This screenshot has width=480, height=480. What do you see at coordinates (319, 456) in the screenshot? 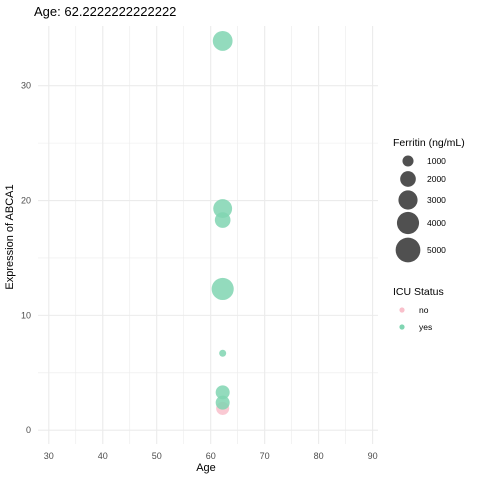
I see `x-tick-label: 80` at bounding box center [319, 456].